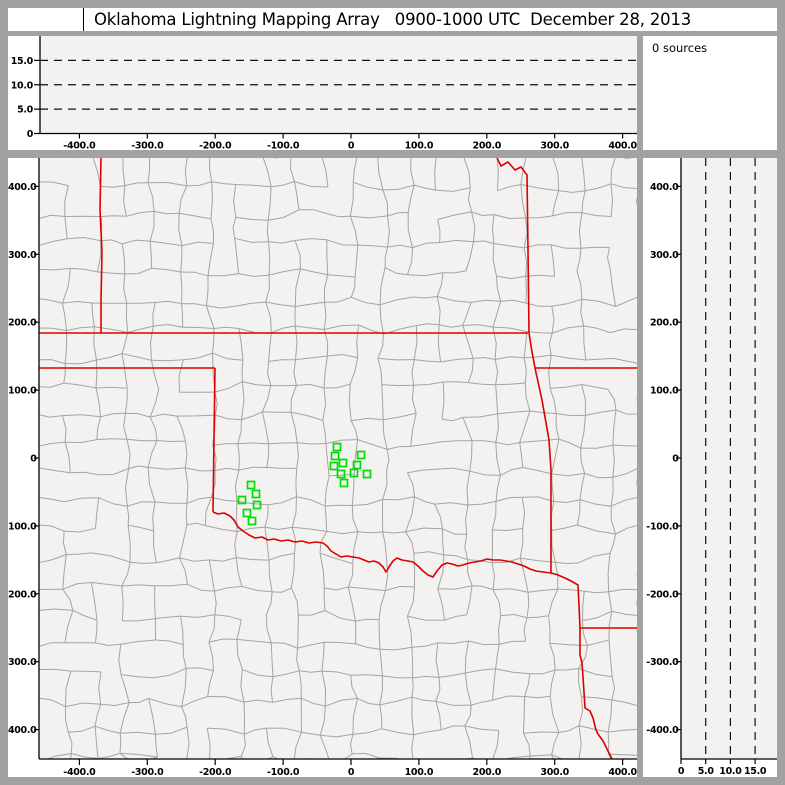  Describe the element at coordinates (22, 187) in the screenshot. I see `y-tick-label: 400.0` at that location.